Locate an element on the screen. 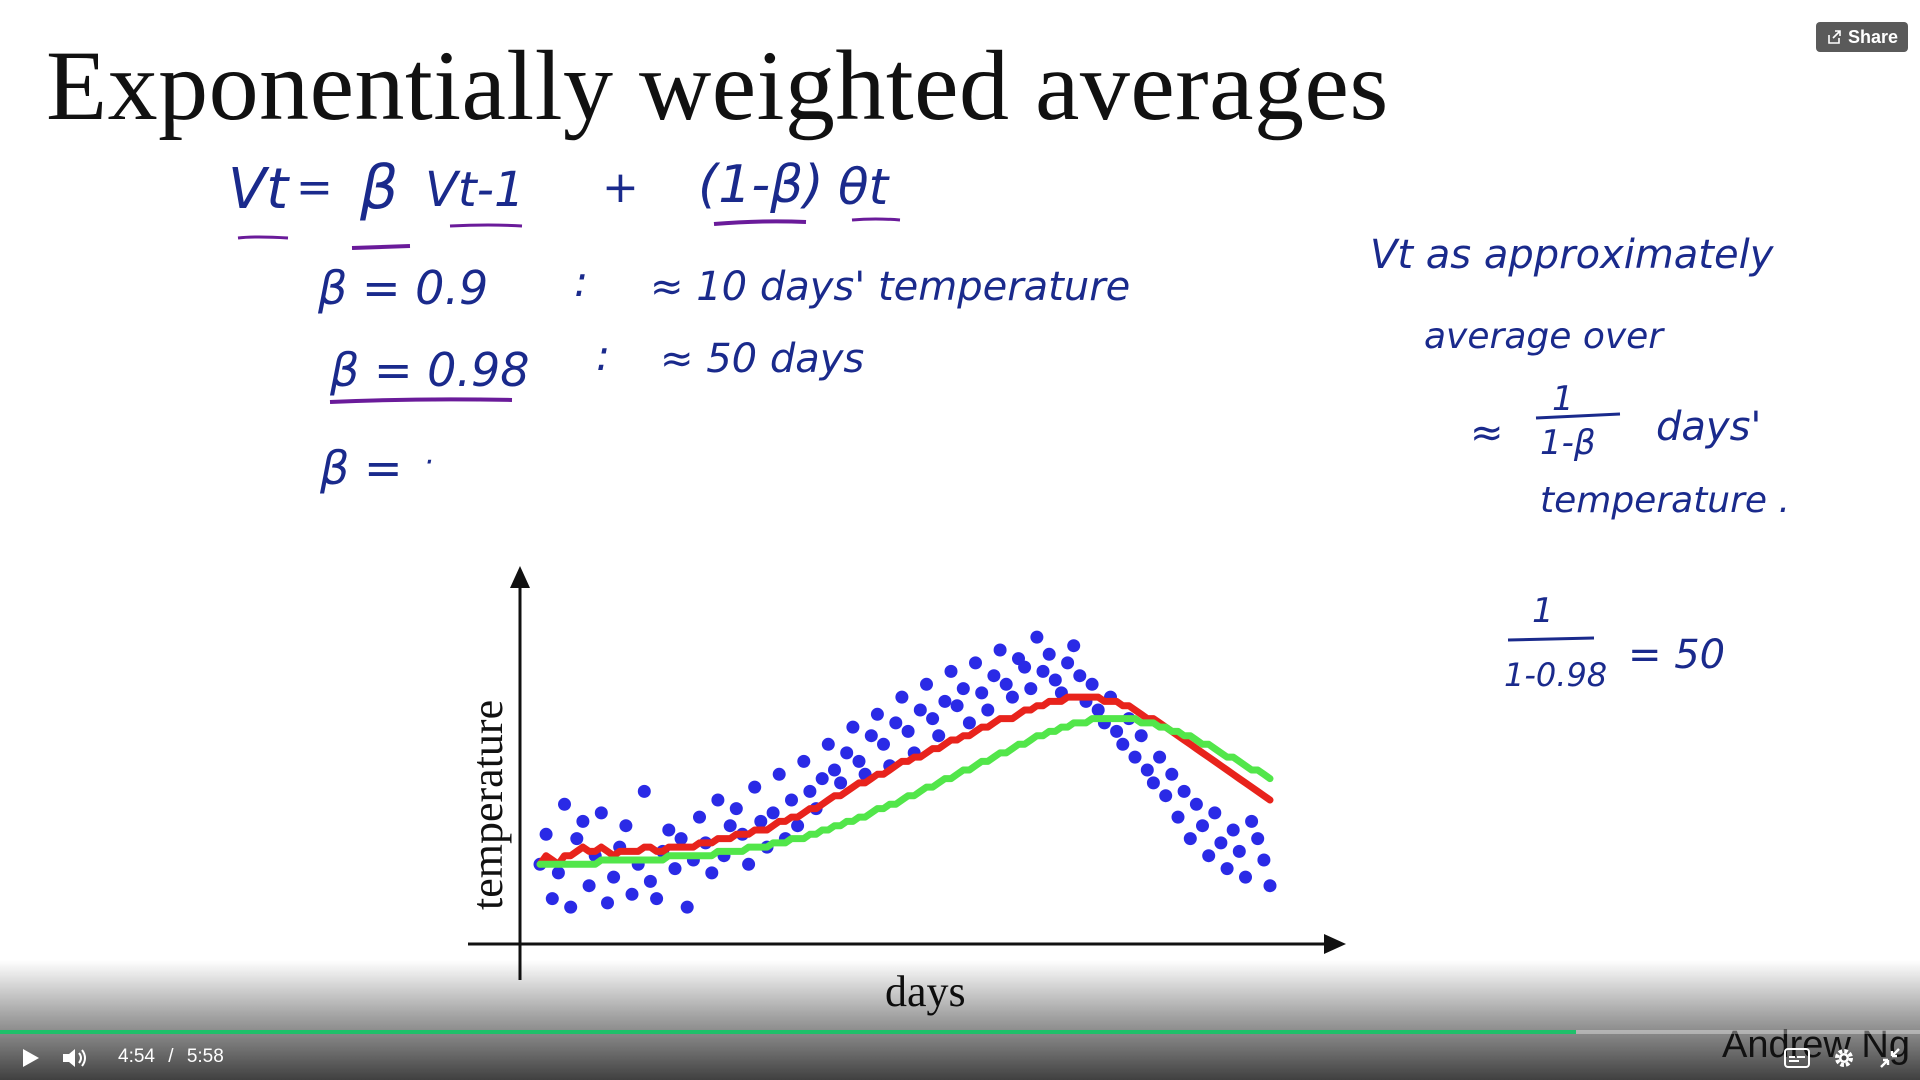  controls-backdrop is located at coordinates (960, 1020).